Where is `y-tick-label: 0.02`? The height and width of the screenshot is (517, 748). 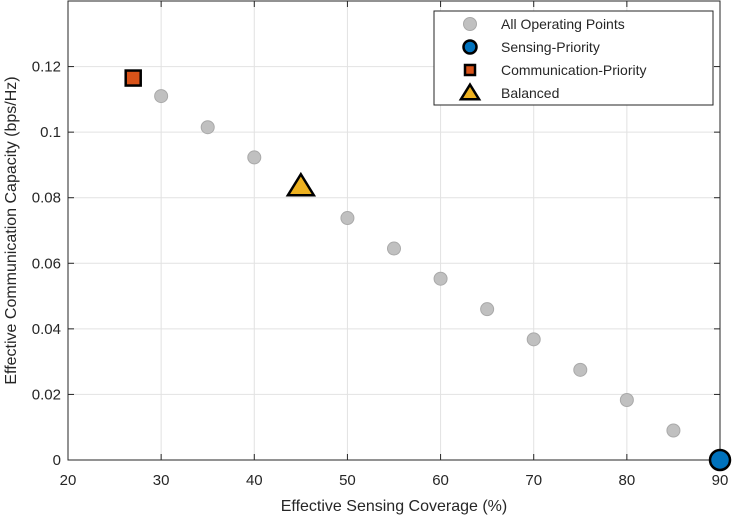
y-tick-label: 0.02 is located at coordinates (46, 394).